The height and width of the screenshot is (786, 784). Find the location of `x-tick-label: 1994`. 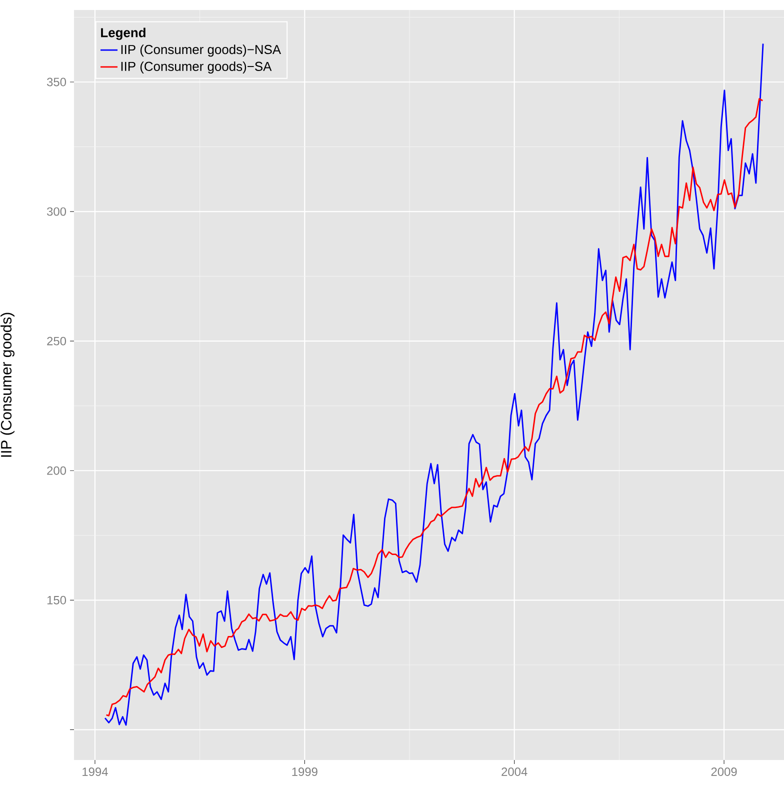

x-tick-label: 1994 is located at coordinates (95, 772).